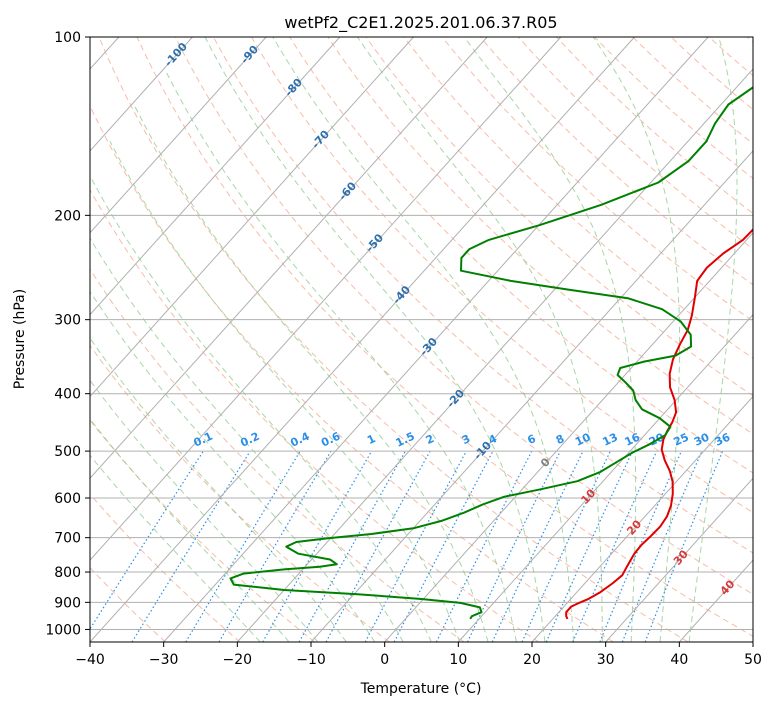  What do you see at coordinates (311, 660) in the screenshot?
I see `x-tick-label: −10` at bounding box center [311, 660].